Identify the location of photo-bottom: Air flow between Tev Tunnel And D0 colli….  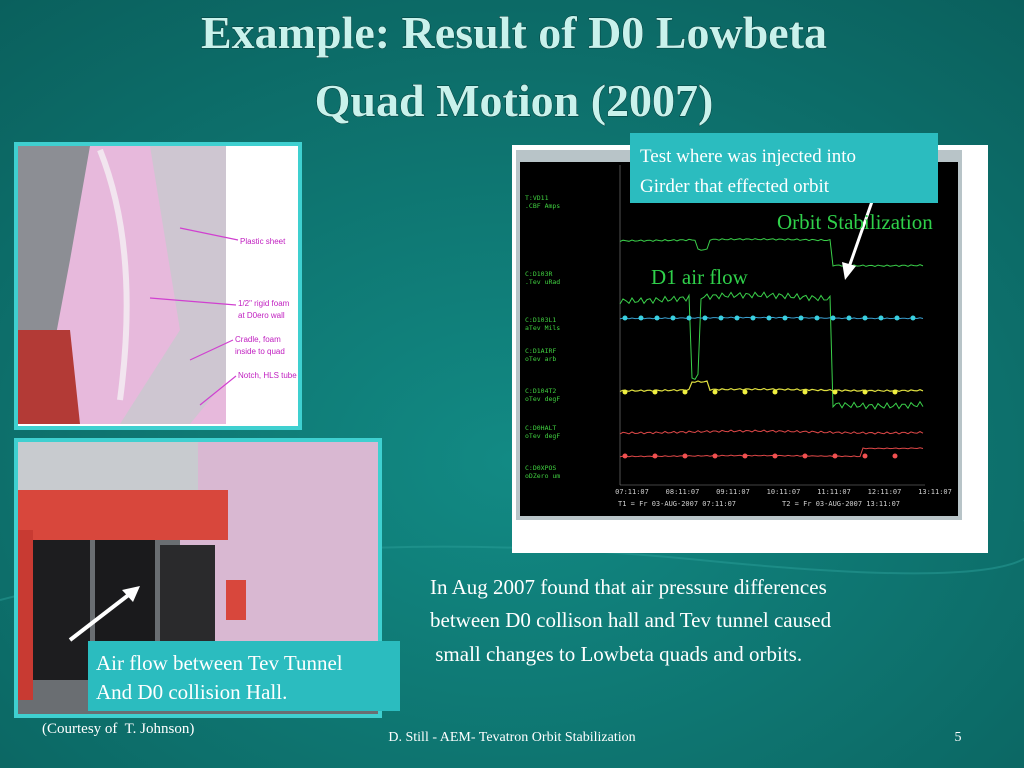
(207, 578).